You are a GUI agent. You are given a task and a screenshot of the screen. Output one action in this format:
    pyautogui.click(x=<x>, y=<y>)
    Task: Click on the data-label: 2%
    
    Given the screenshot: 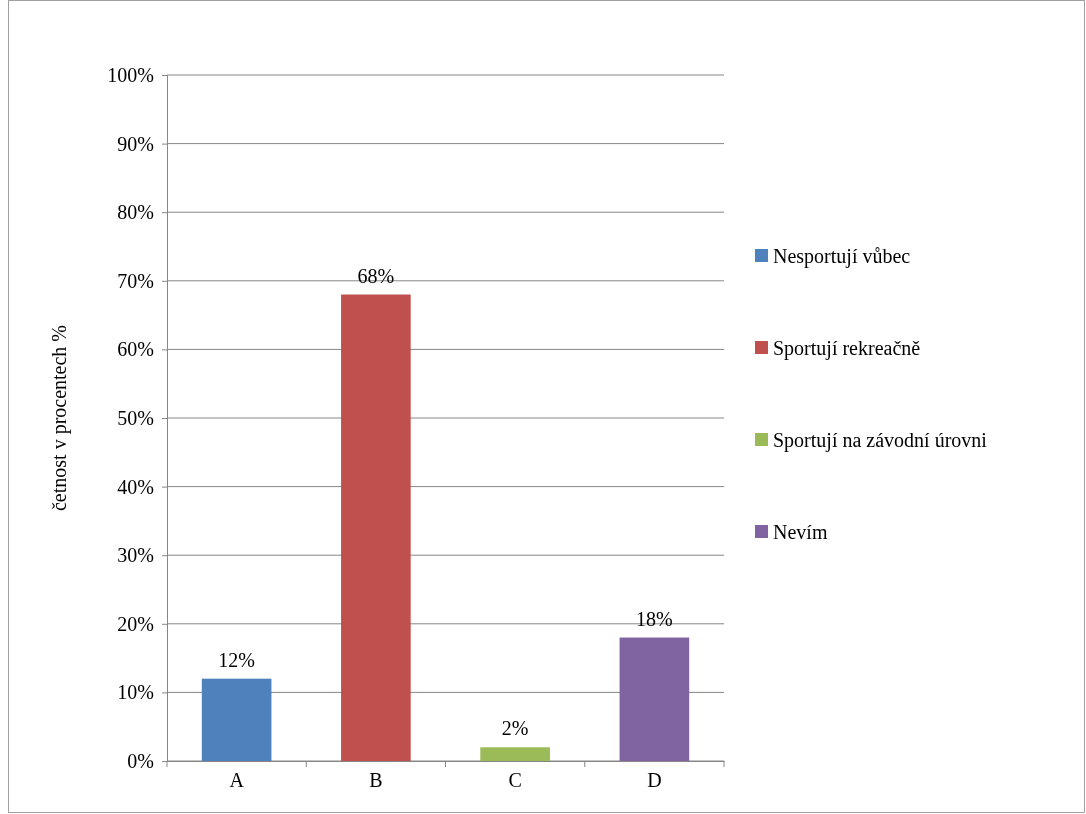 What is the action you would take?
    pyautogui.click(x=515, y=728)
    